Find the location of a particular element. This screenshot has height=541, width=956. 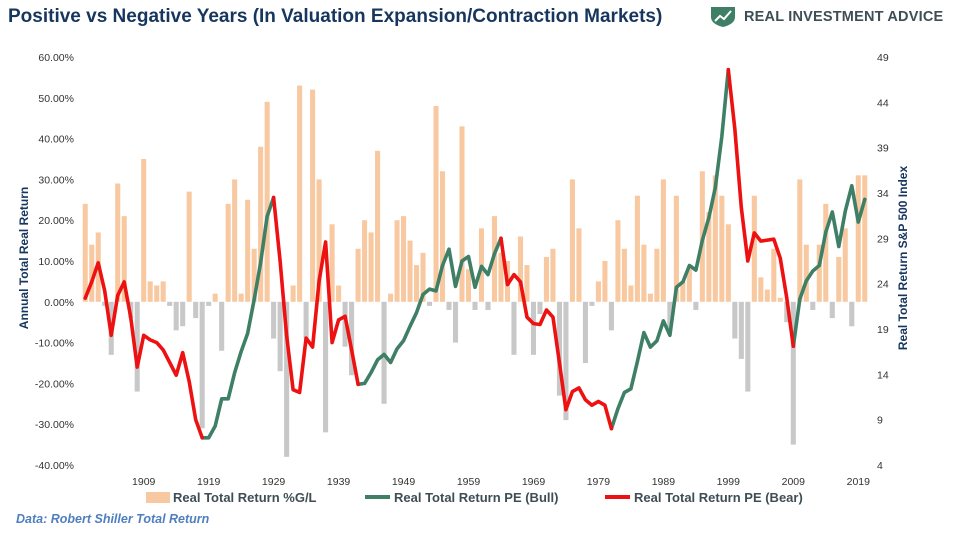

bar-1956 is located at coordinates (449, 305).